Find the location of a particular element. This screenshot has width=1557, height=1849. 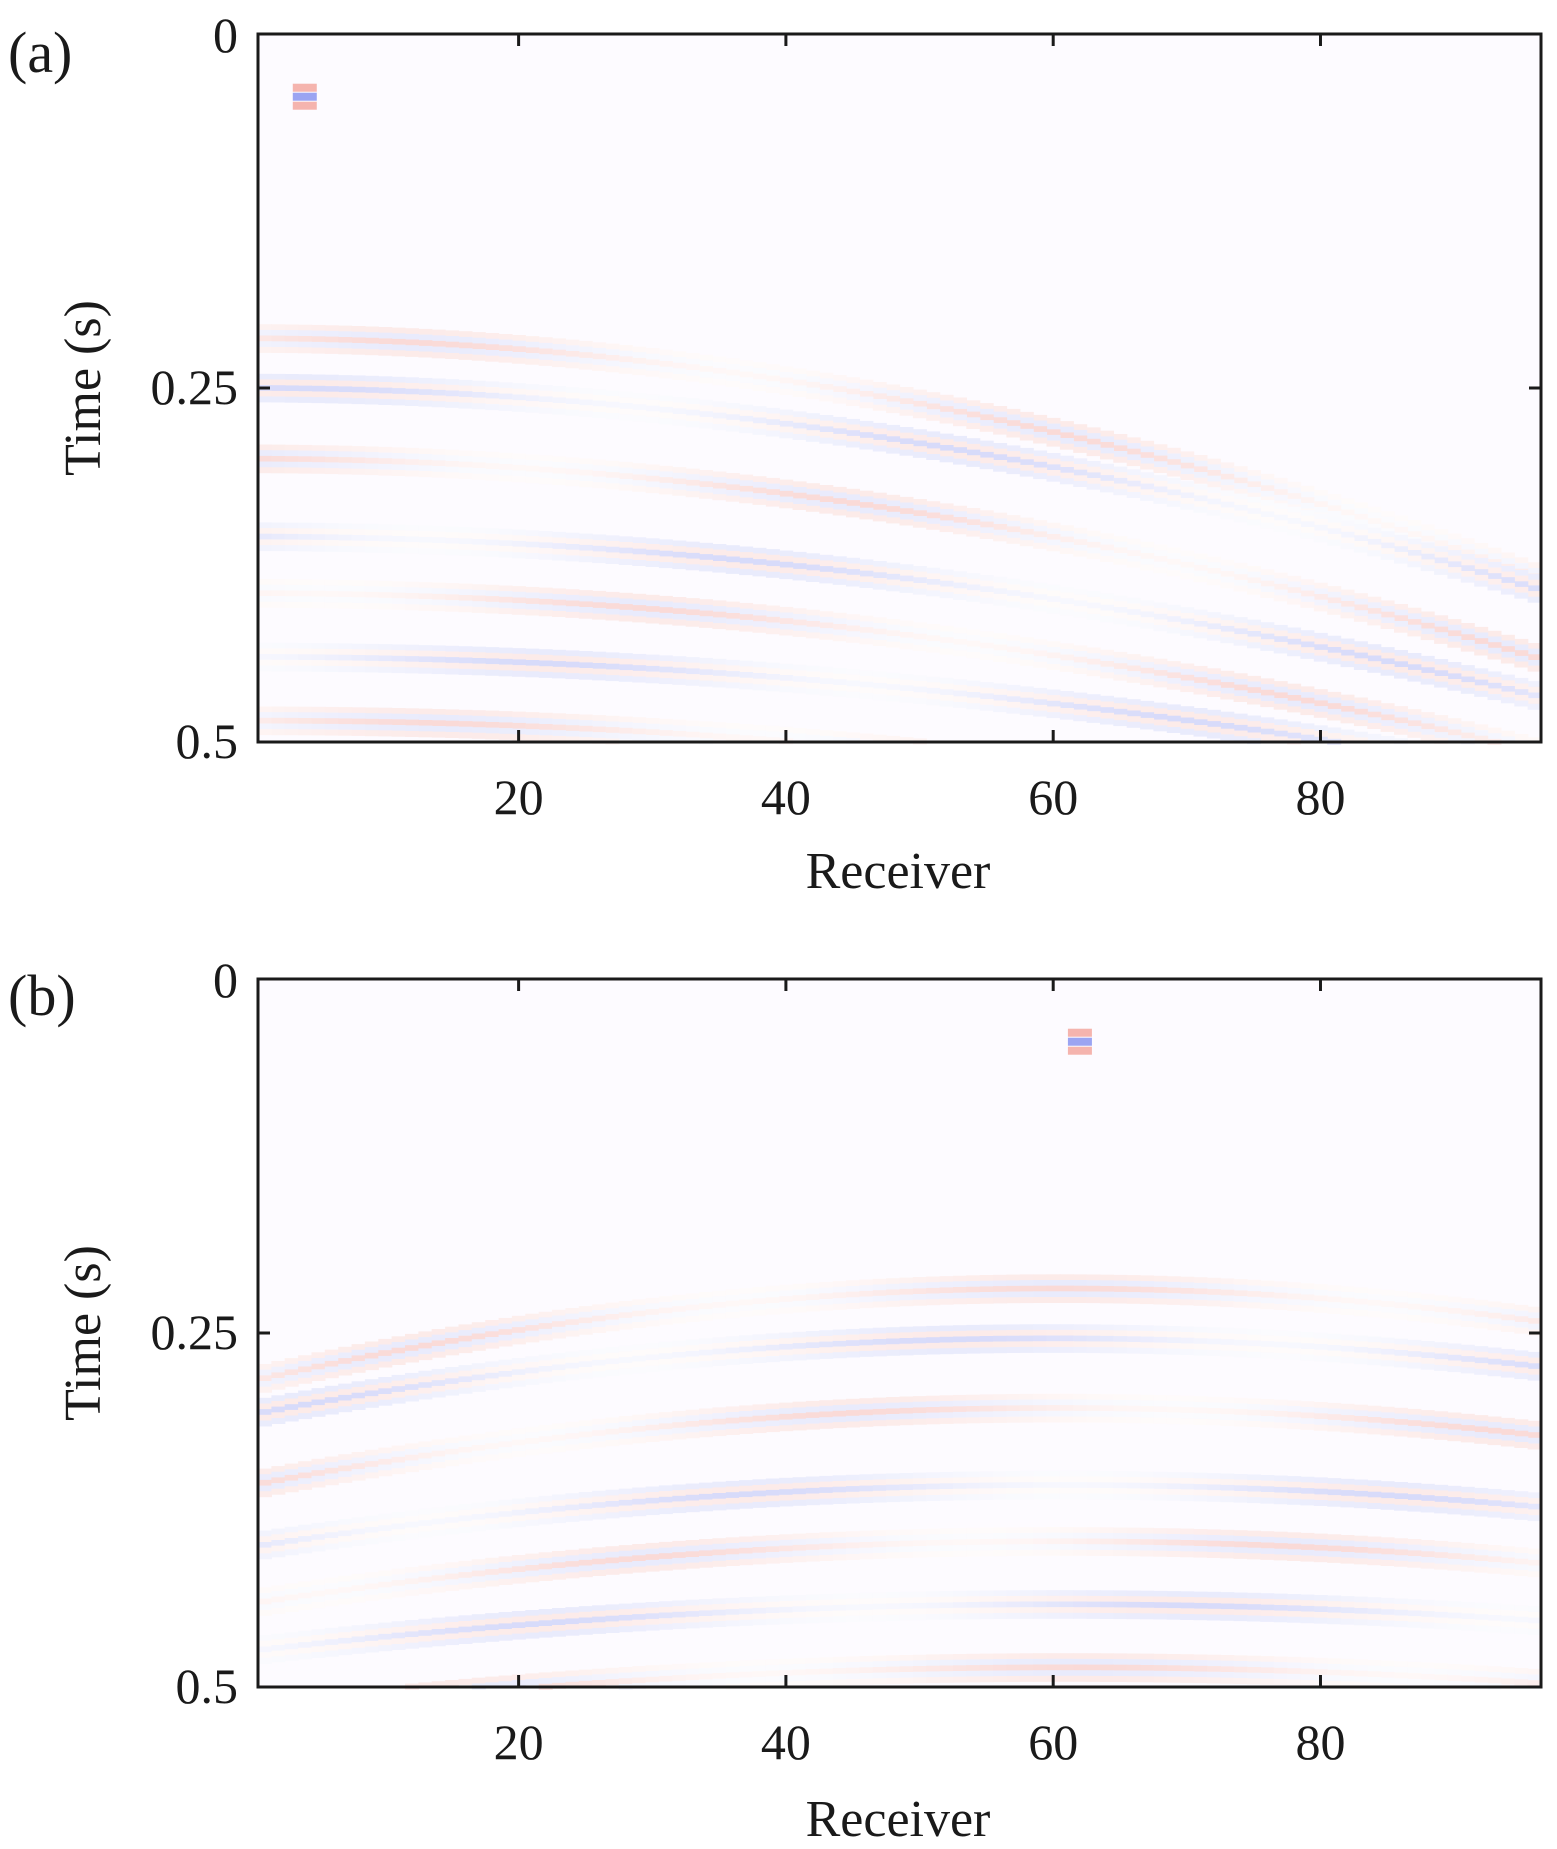

panel-a-y-axis-label: Time (s) is located at coordinates (83, 388).